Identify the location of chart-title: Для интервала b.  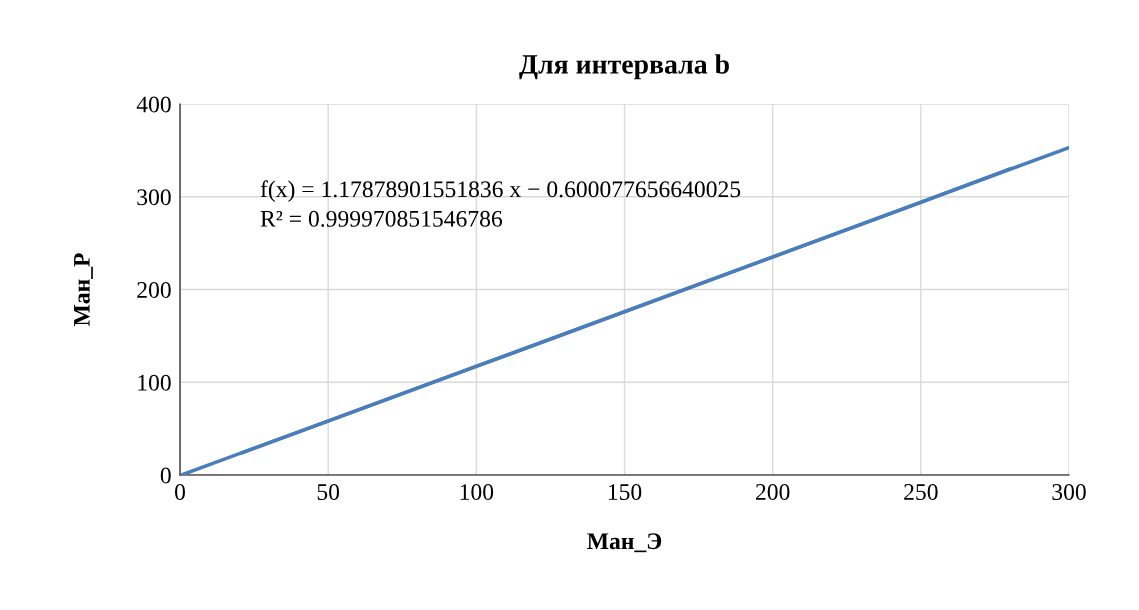
(624, 67).